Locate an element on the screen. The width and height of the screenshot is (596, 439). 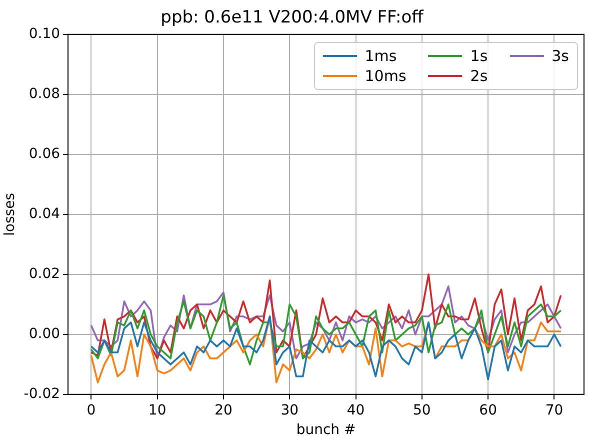
y-tick-label: -0.02 is located at coordinates (42, 394).